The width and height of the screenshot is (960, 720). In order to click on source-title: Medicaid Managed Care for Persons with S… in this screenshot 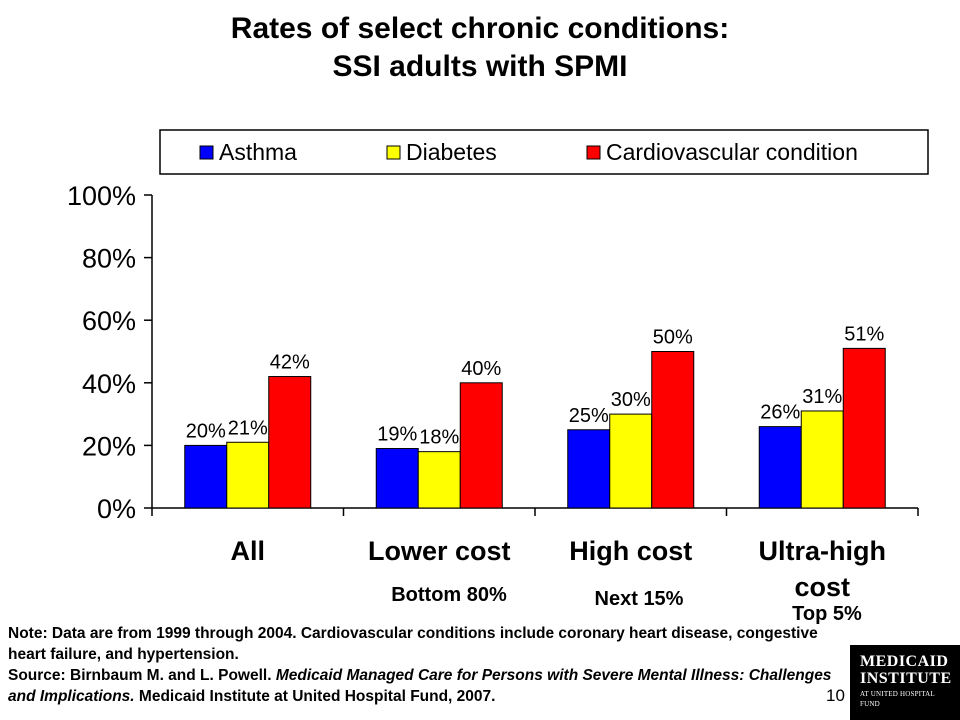, I will do `click(420, 686)`.